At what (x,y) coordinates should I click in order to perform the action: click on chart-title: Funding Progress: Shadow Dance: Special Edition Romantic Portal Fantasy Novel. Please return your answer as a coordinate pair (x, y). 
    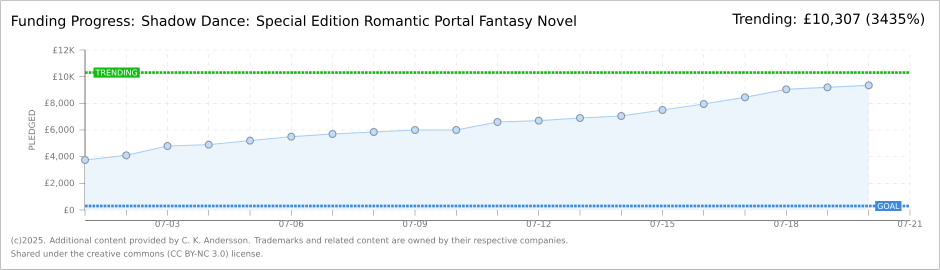
    Looking at the image, I should click on (294, 22).